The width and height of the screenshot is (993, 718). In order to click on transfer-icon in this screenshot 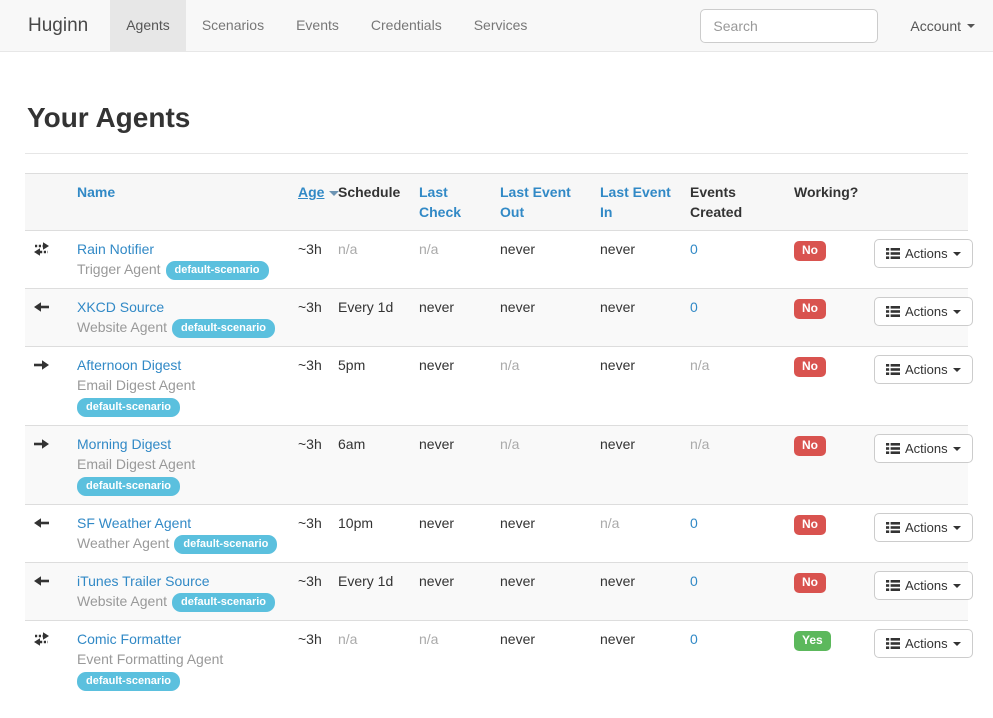, I will do `click(47, 639)`.